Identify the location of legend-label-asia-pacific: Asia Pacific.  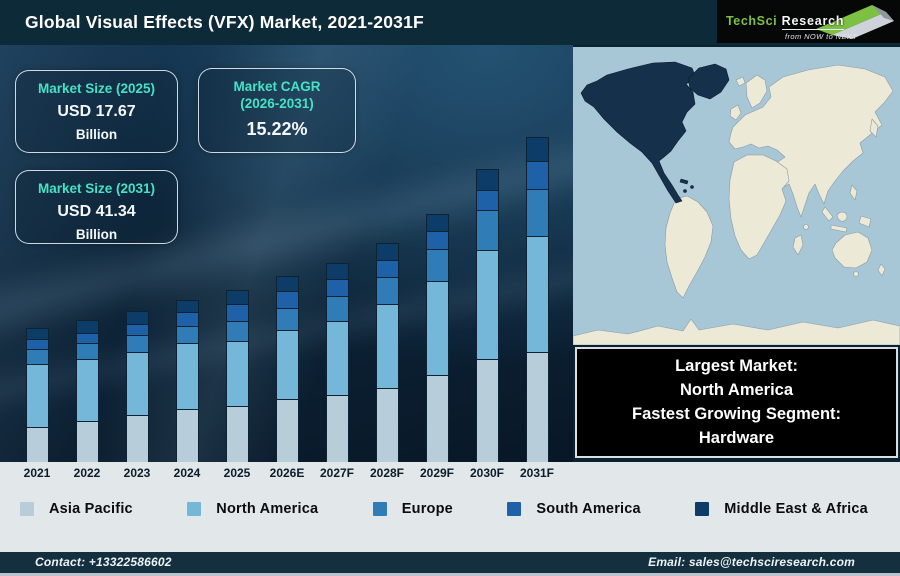
(91, 509).